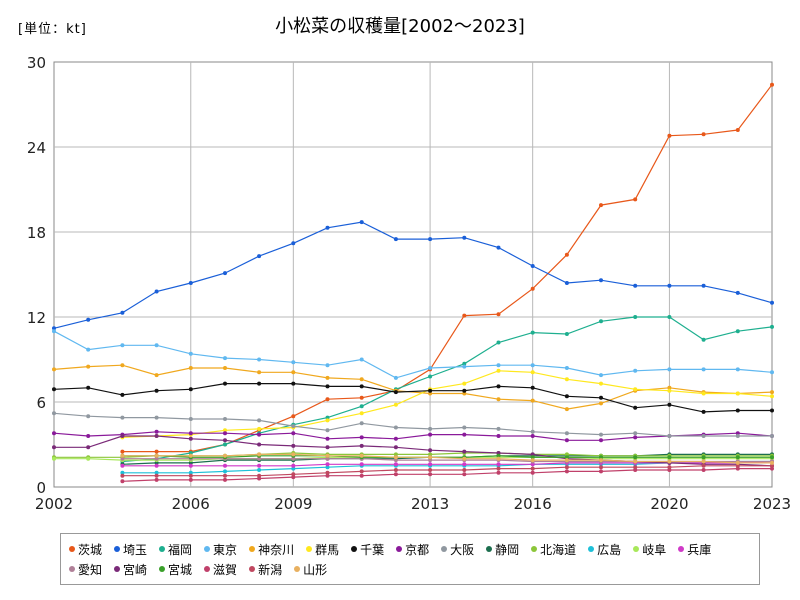 The image size is (800, 600). I want to click on legend-label: 新潟, so click(270, 569).